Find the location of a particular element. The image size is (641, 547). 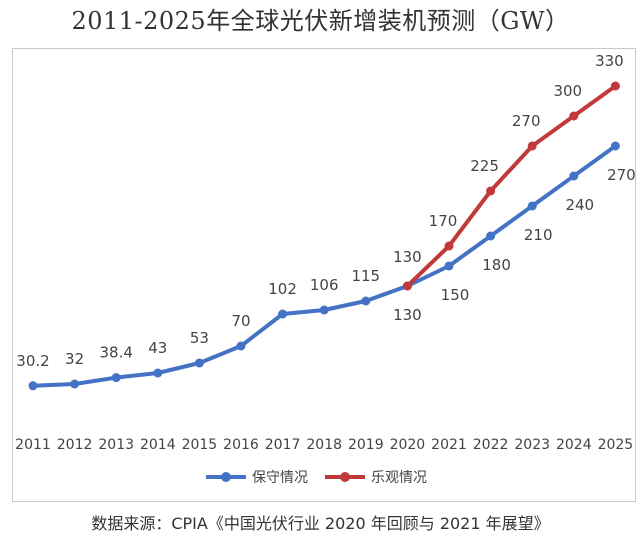

data-point-s0-2014 is located at coordinates (158, 373).